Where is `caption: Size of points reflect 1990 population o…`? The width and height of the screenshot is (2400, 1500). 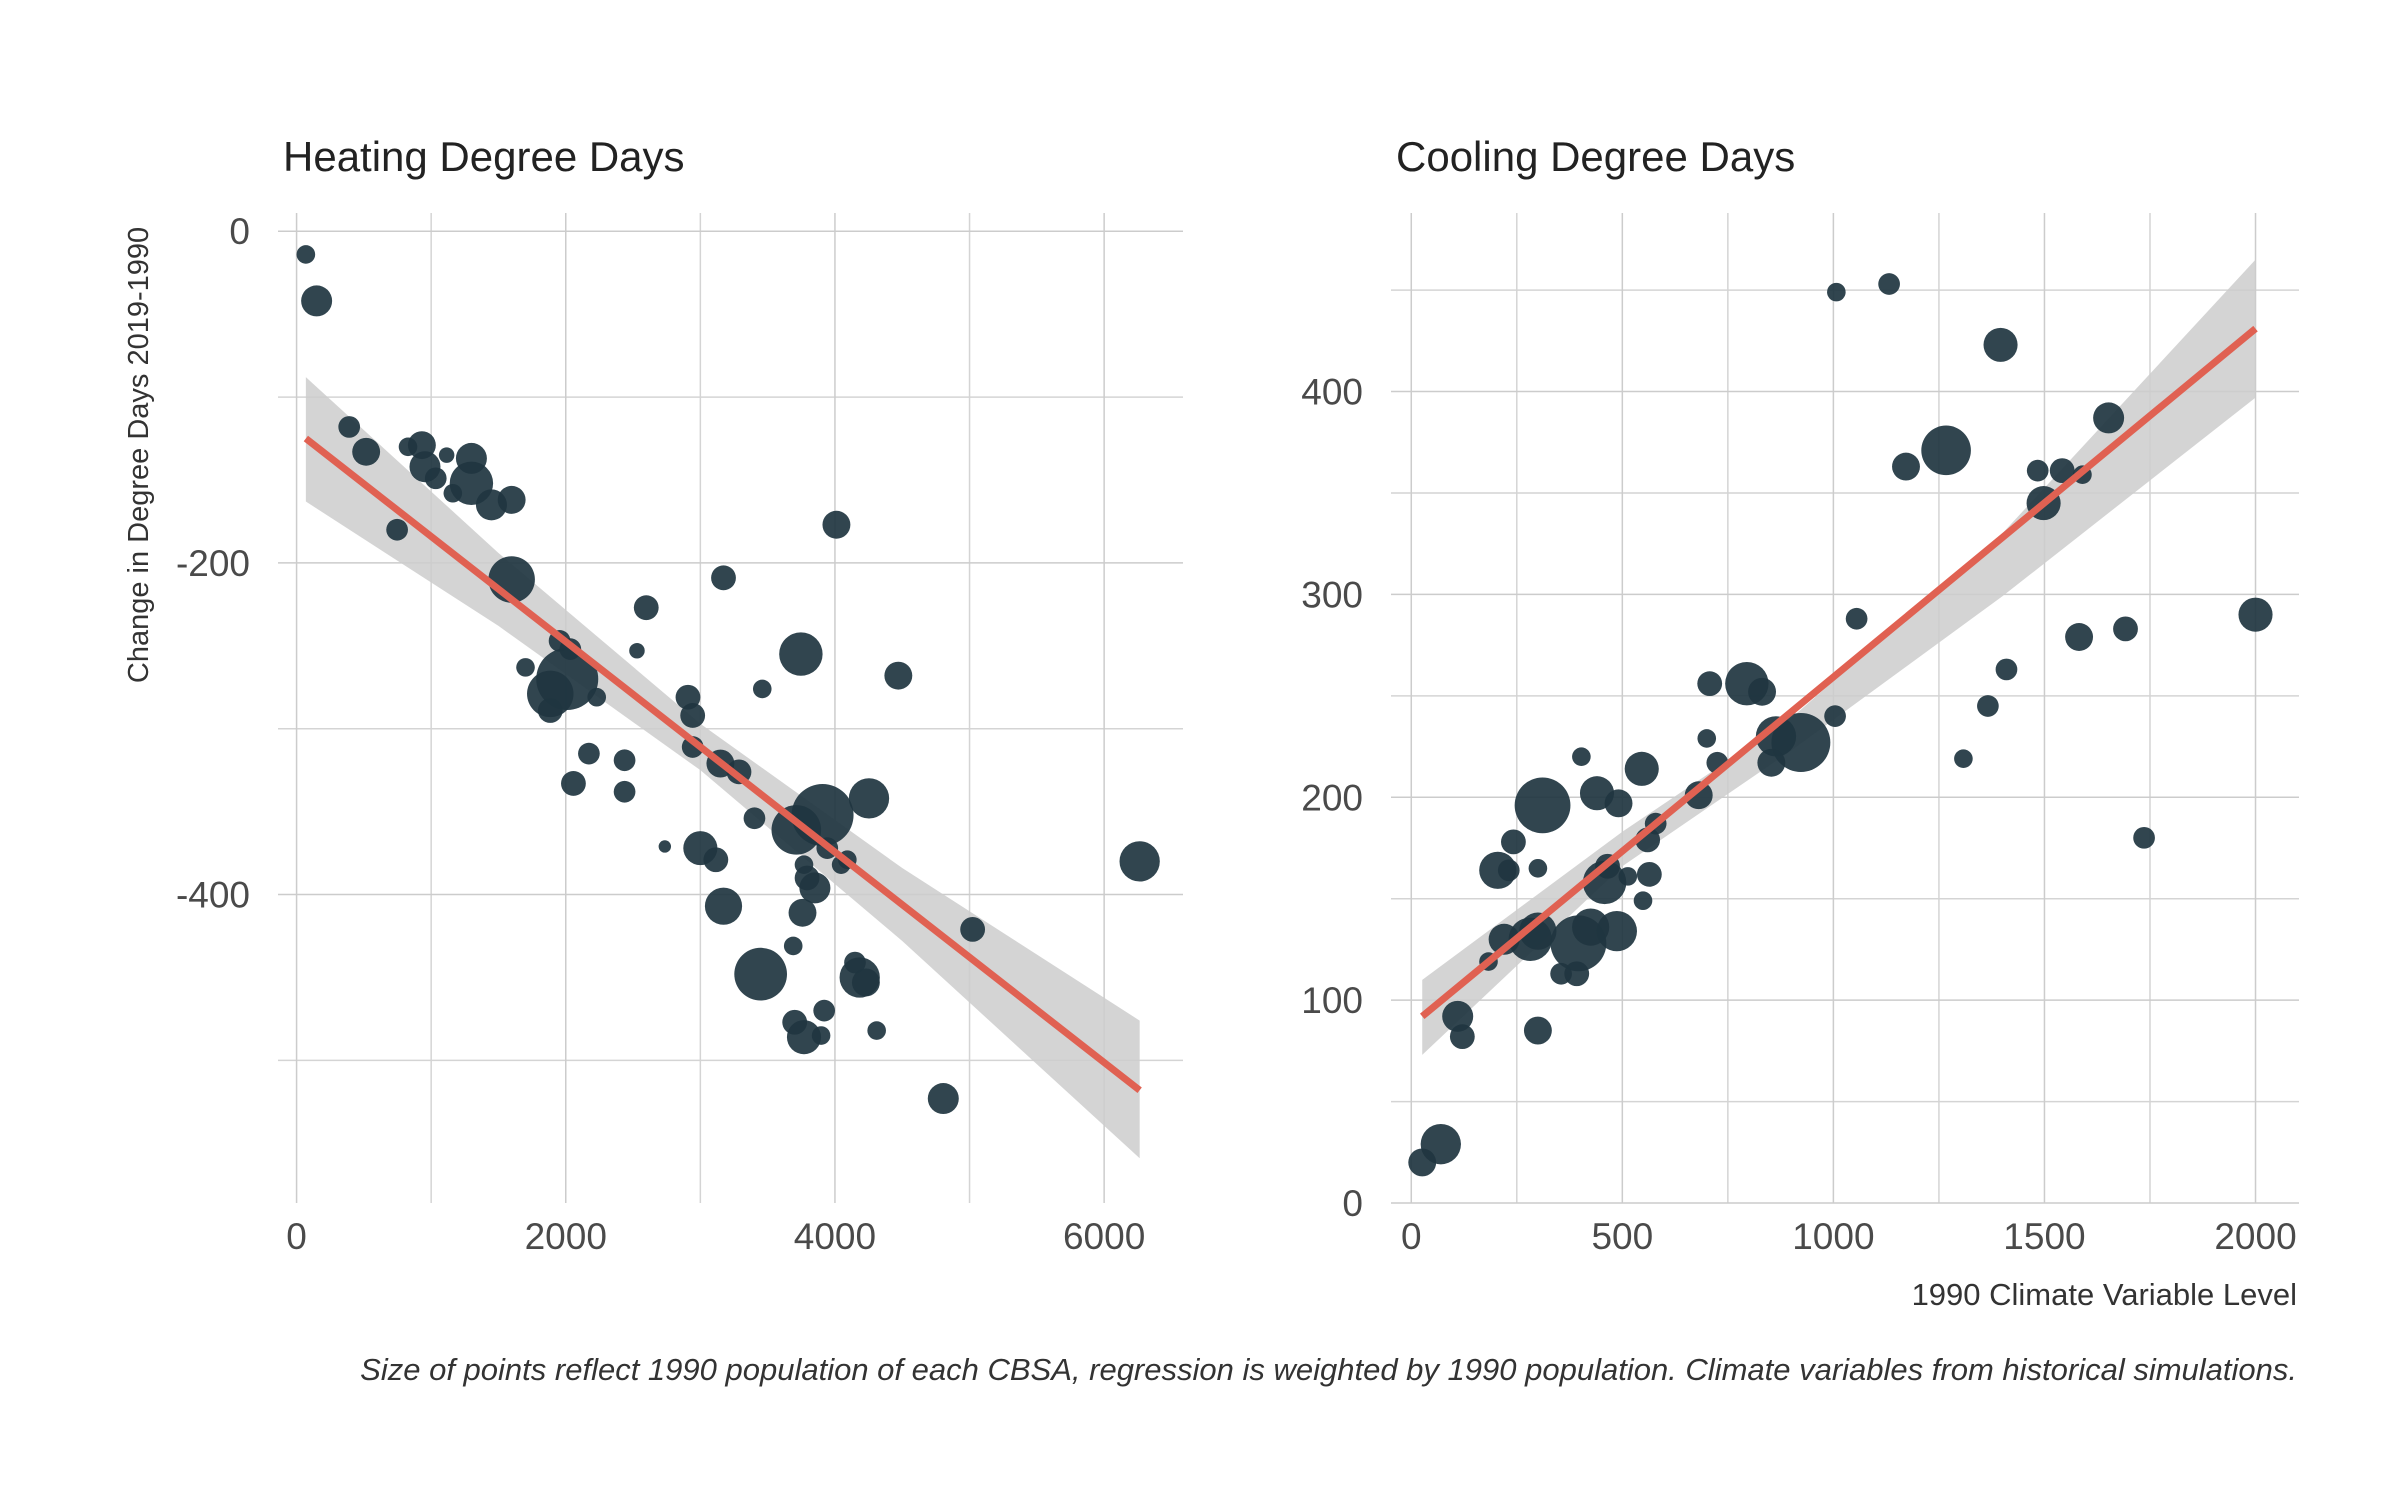 caption: Size of points reflect 1990 population o… is located at coordinates (1328, 1369).